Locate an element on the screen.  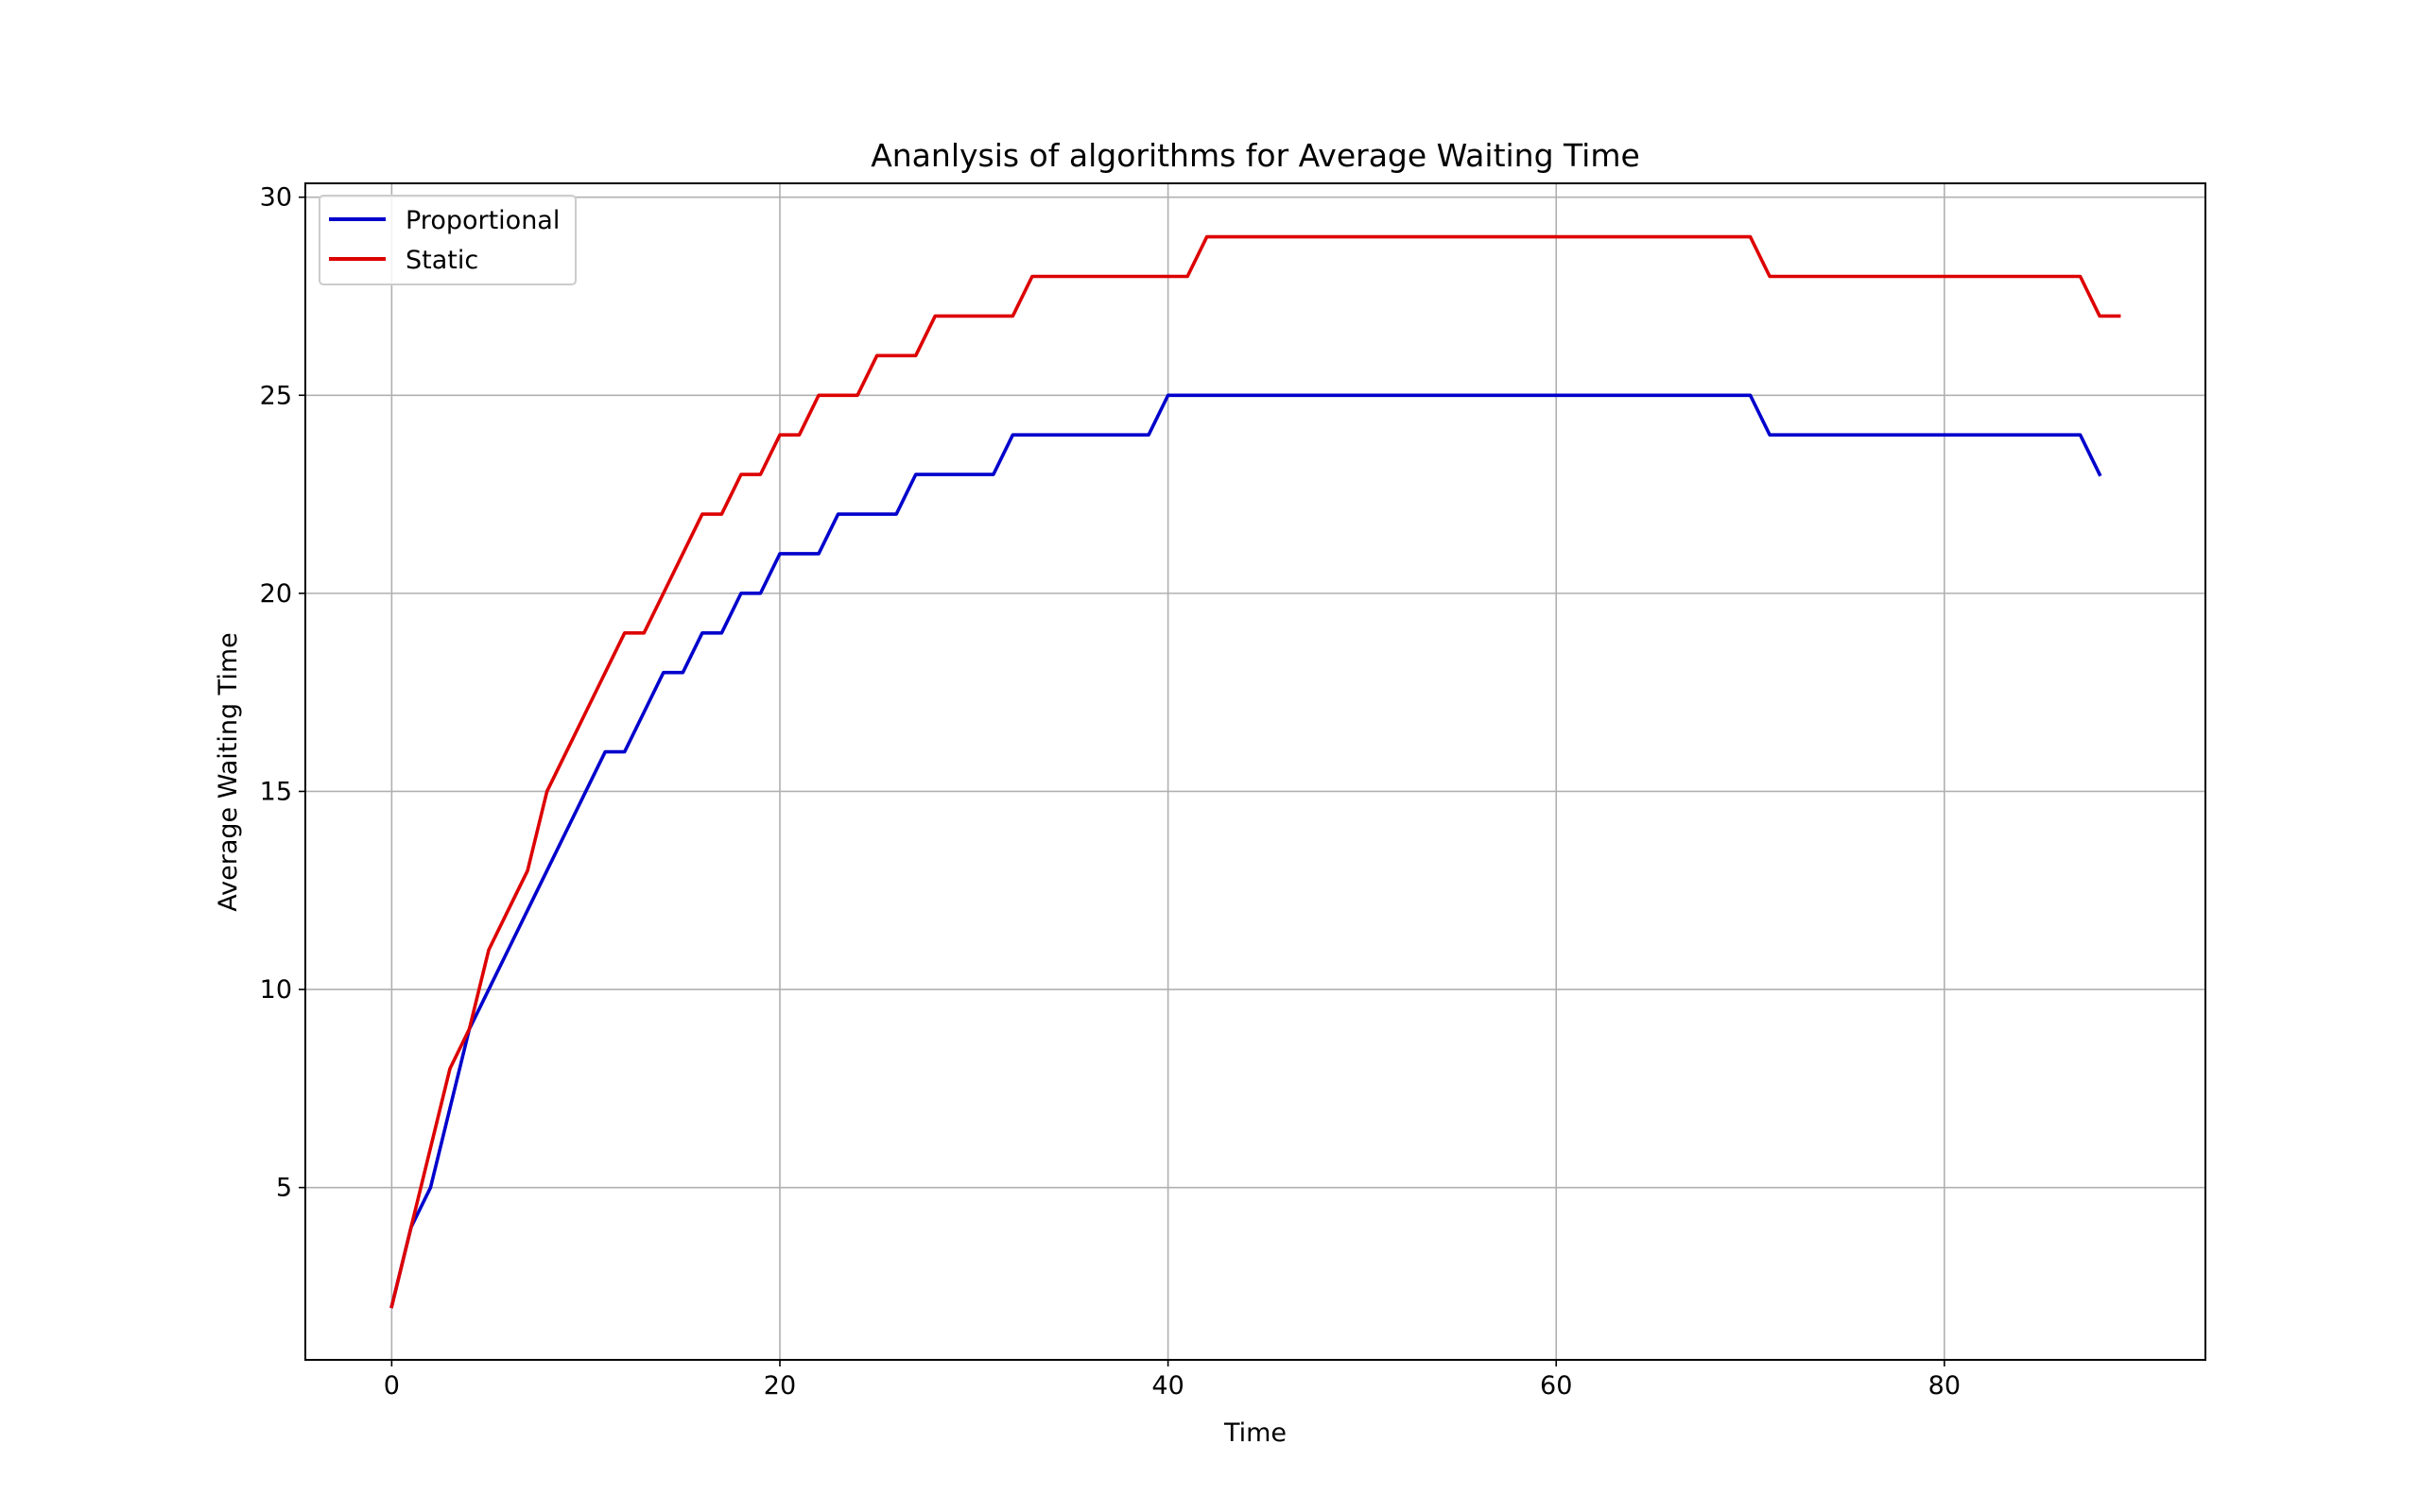
y-tick-label: 20 is located at coordinates (276, 594).